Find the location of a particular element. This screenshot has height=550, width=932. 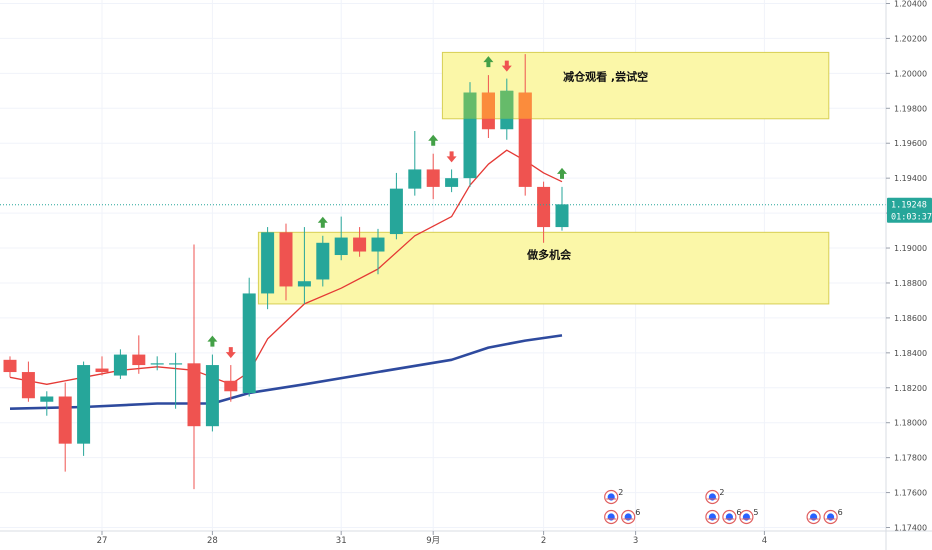

price-tick-label: 1.18600 is located at coordinates (910, 318).